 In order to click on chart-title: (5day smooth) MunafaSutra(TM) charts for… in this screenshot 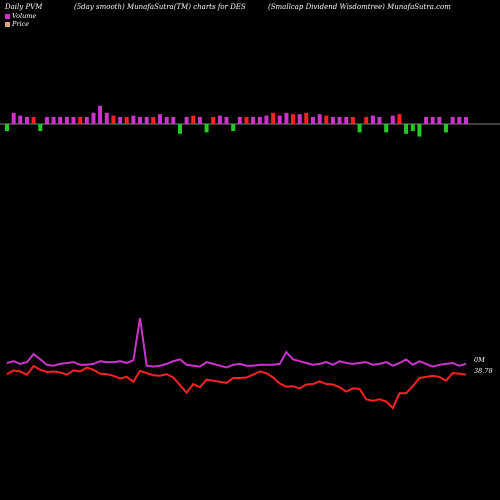, I will do `click(160, 7)`.